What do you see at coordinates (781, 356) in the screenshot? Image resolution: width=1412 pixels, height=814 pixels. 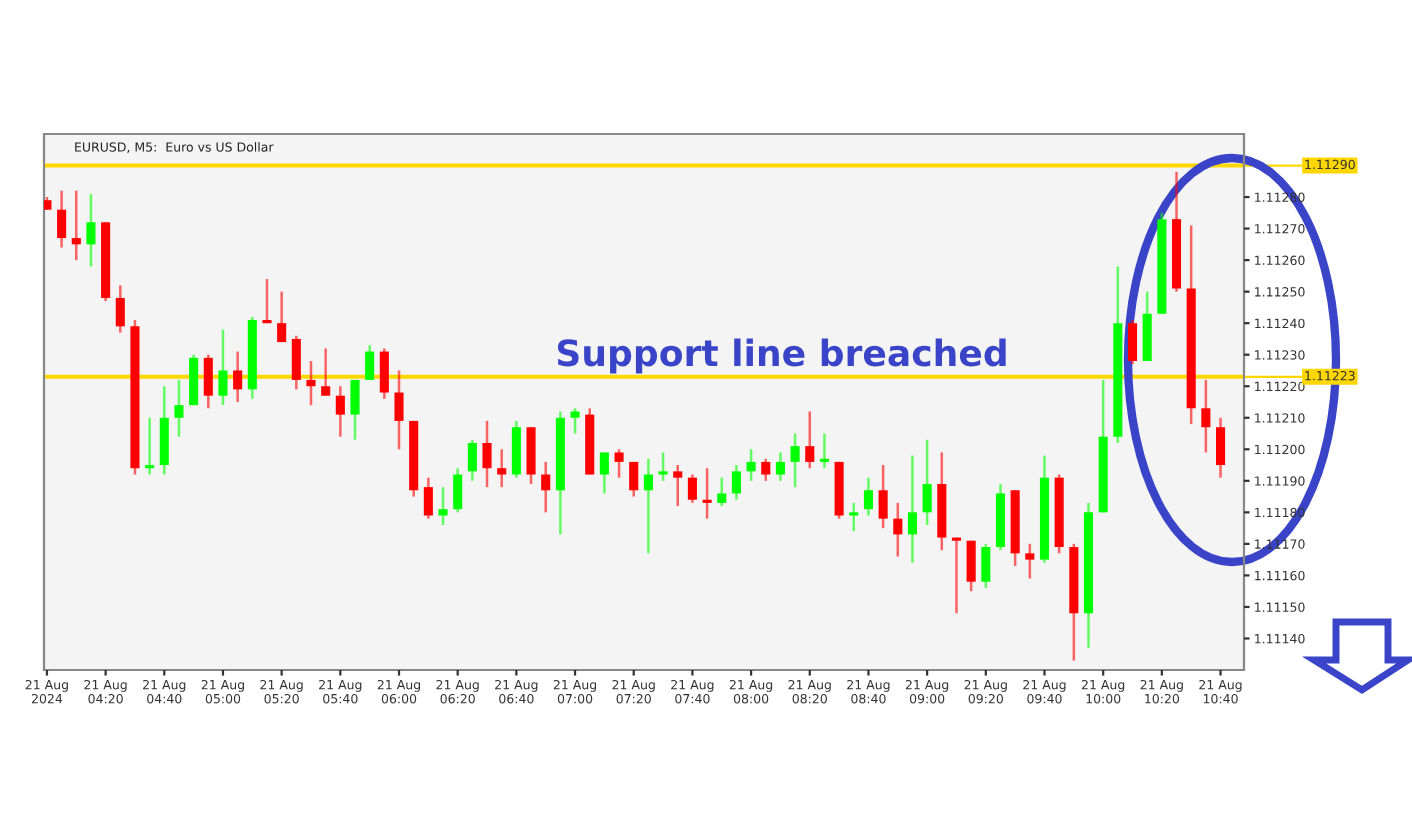 I see `annotation: Support line breached` at bounding box center [781, 356].